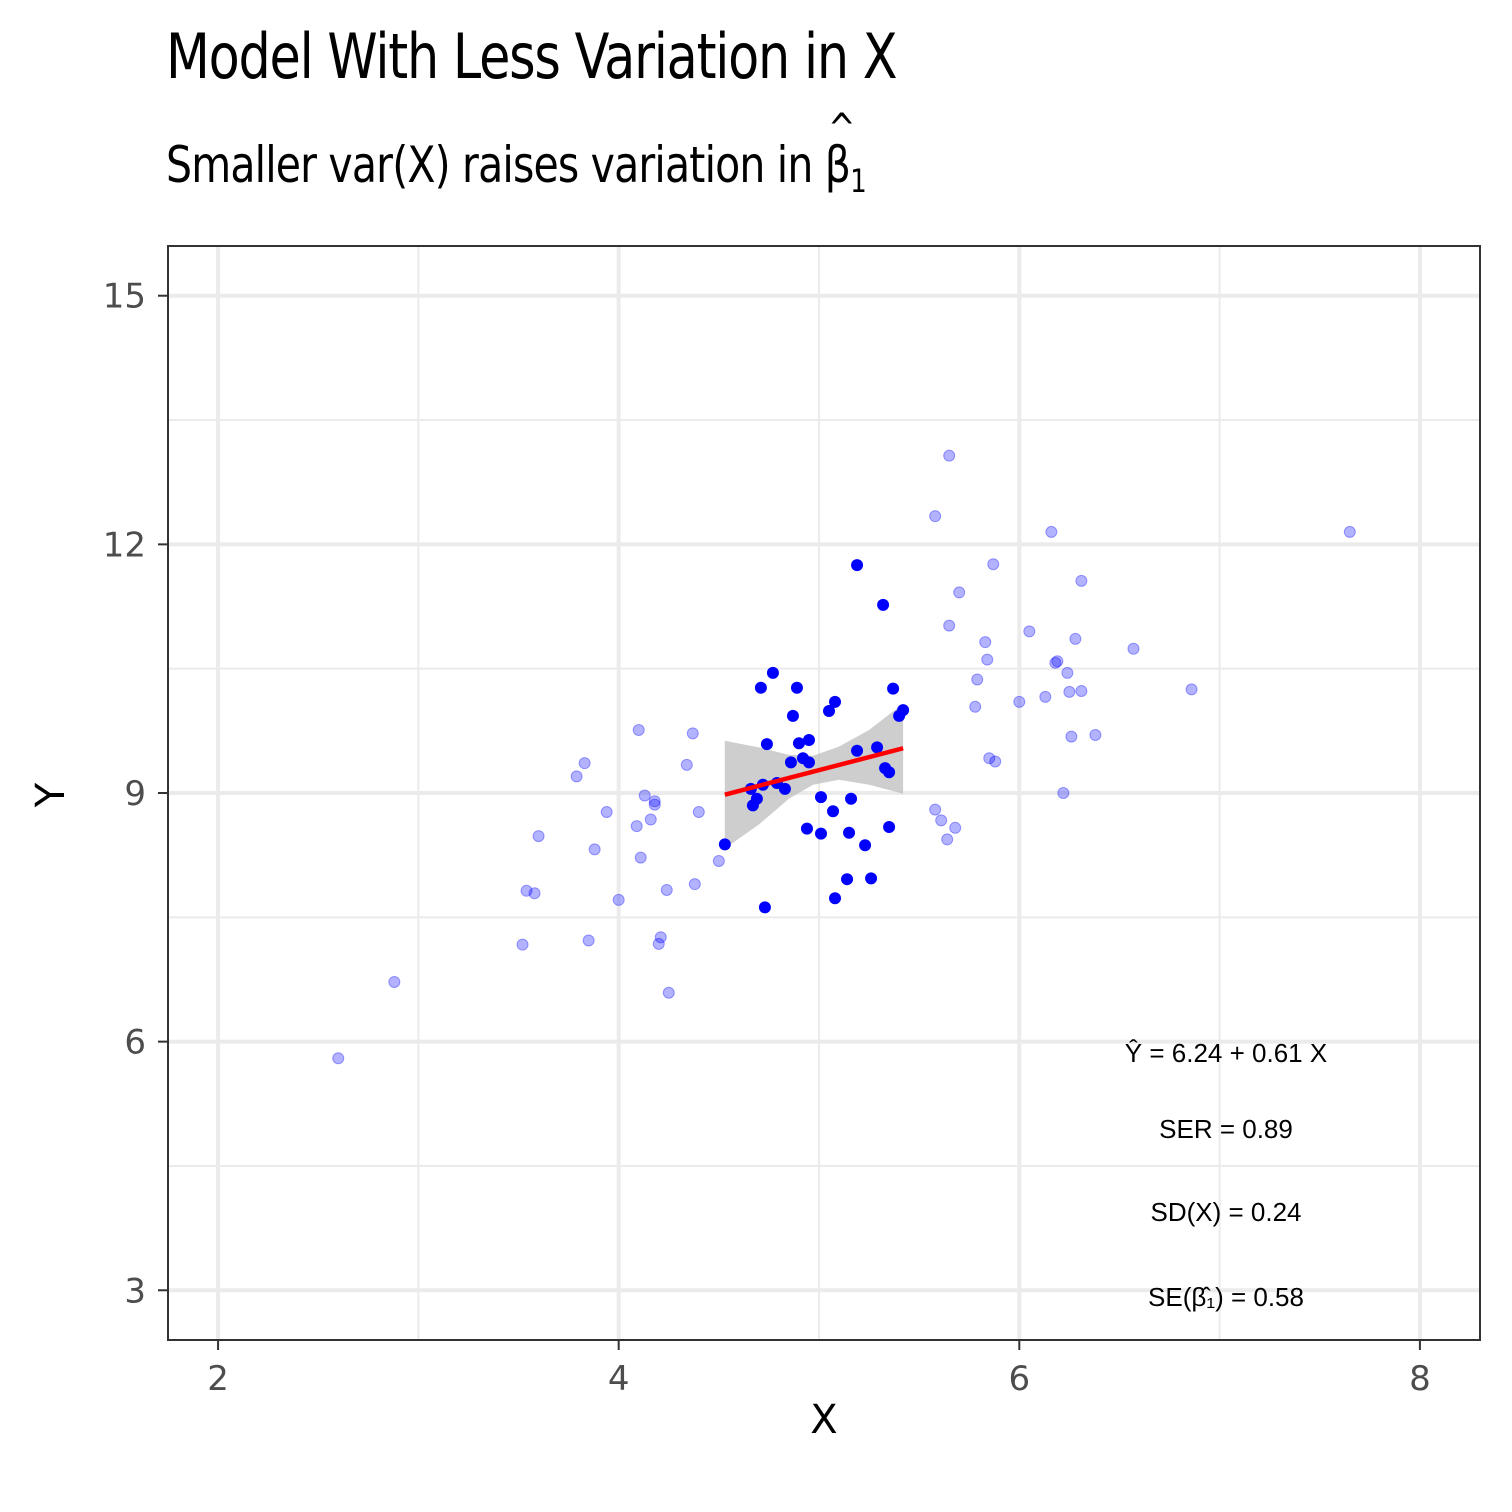 The image size is (1512, 1512). What do you see at coordinates (819, 1369) in the screenshot?
I see `x-axis-ticks: 2 4 6 8` at bounding box center [819, 1369].